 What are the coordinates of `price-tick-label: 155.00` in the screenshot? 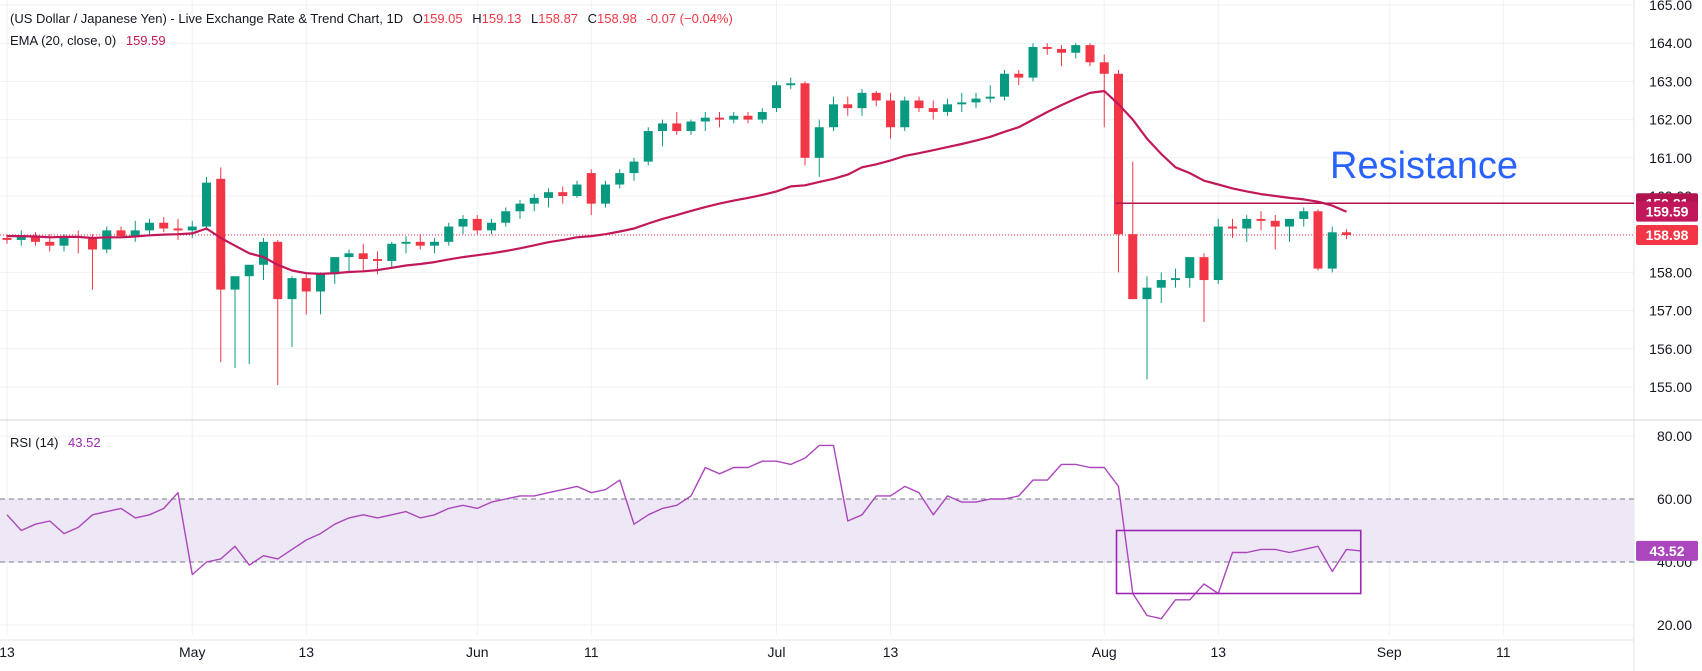 It's located at (1670, 387).